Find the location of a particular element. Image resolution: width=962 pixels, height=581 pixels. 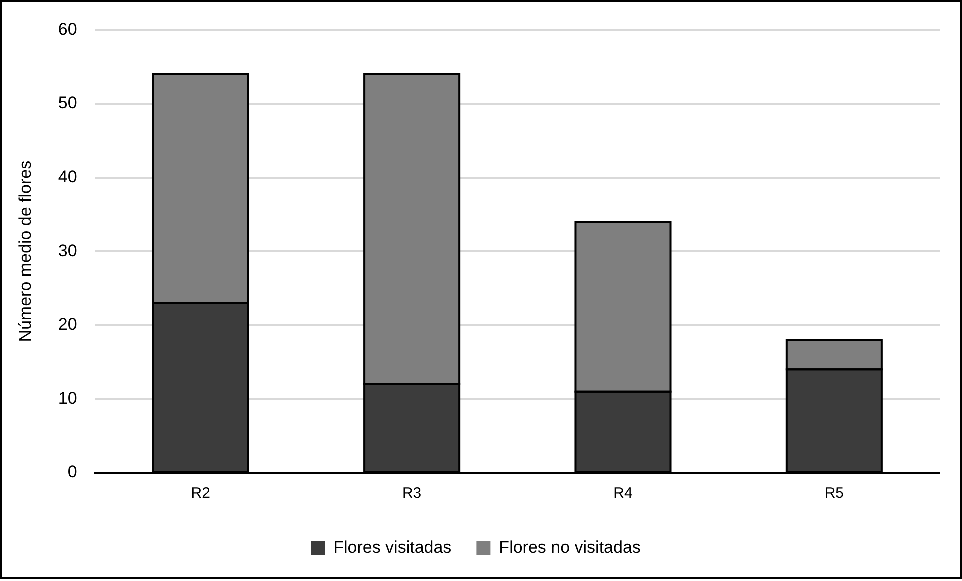

legend-label: Flores no visitadas is located at coordinates (570, 548).